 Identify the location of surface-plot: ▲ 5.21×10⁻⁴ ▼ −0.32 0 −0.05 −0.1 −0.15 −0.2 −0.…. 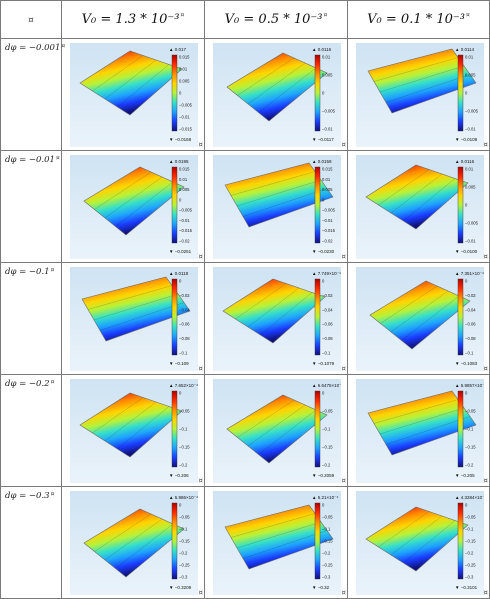
(277, 543).